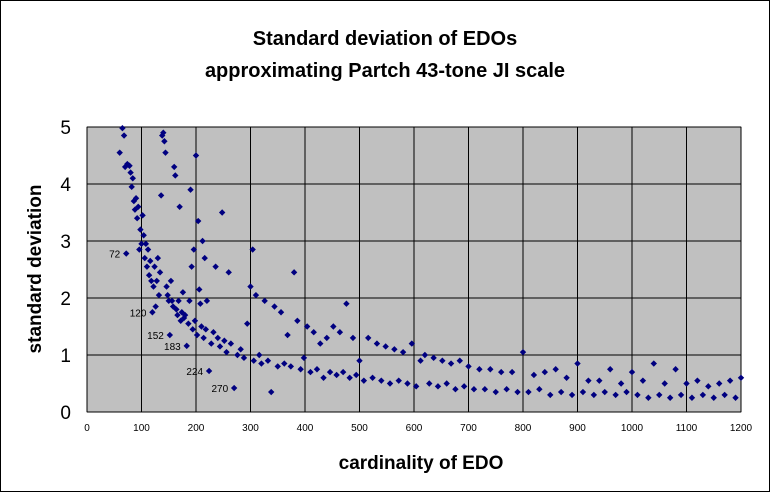 This screenshot has width=770, height=492. I want to click on y-tick-label: 5, so click(65, 128).